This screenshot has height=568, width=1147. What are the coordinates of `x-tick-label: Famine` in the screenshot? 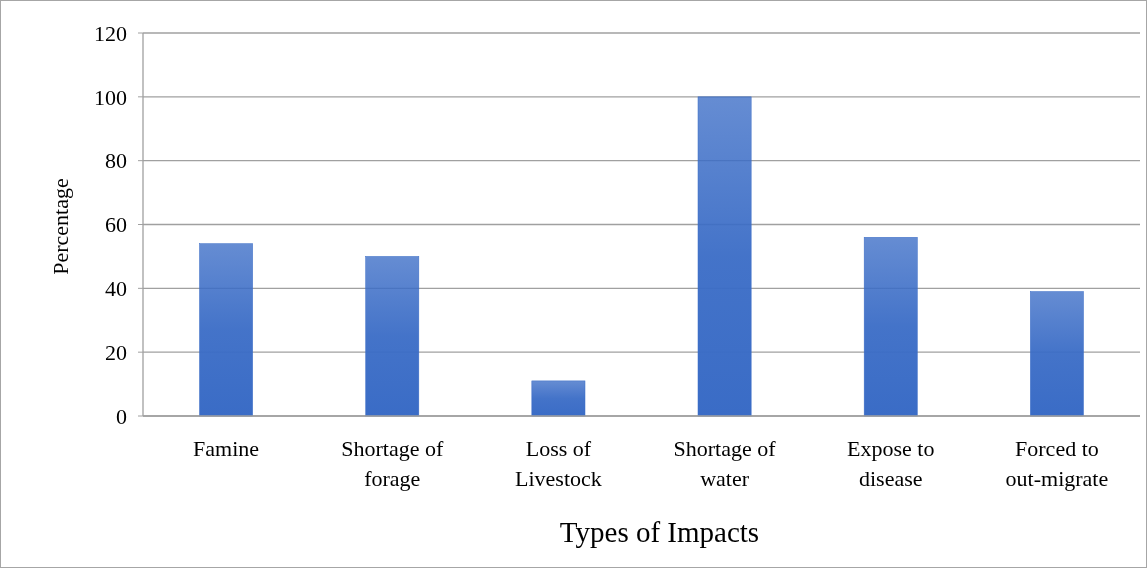 It's located at (226, 448).